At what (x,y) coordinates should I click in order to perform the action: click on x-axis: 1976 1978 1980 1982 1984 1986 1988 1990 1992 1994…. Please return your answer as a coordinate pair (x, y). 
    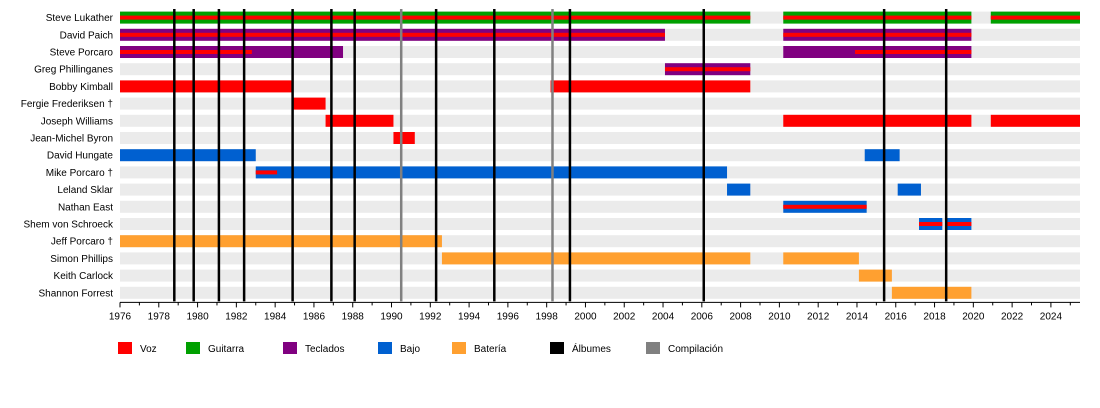
    Looking at the image, I should click on (594, 311).